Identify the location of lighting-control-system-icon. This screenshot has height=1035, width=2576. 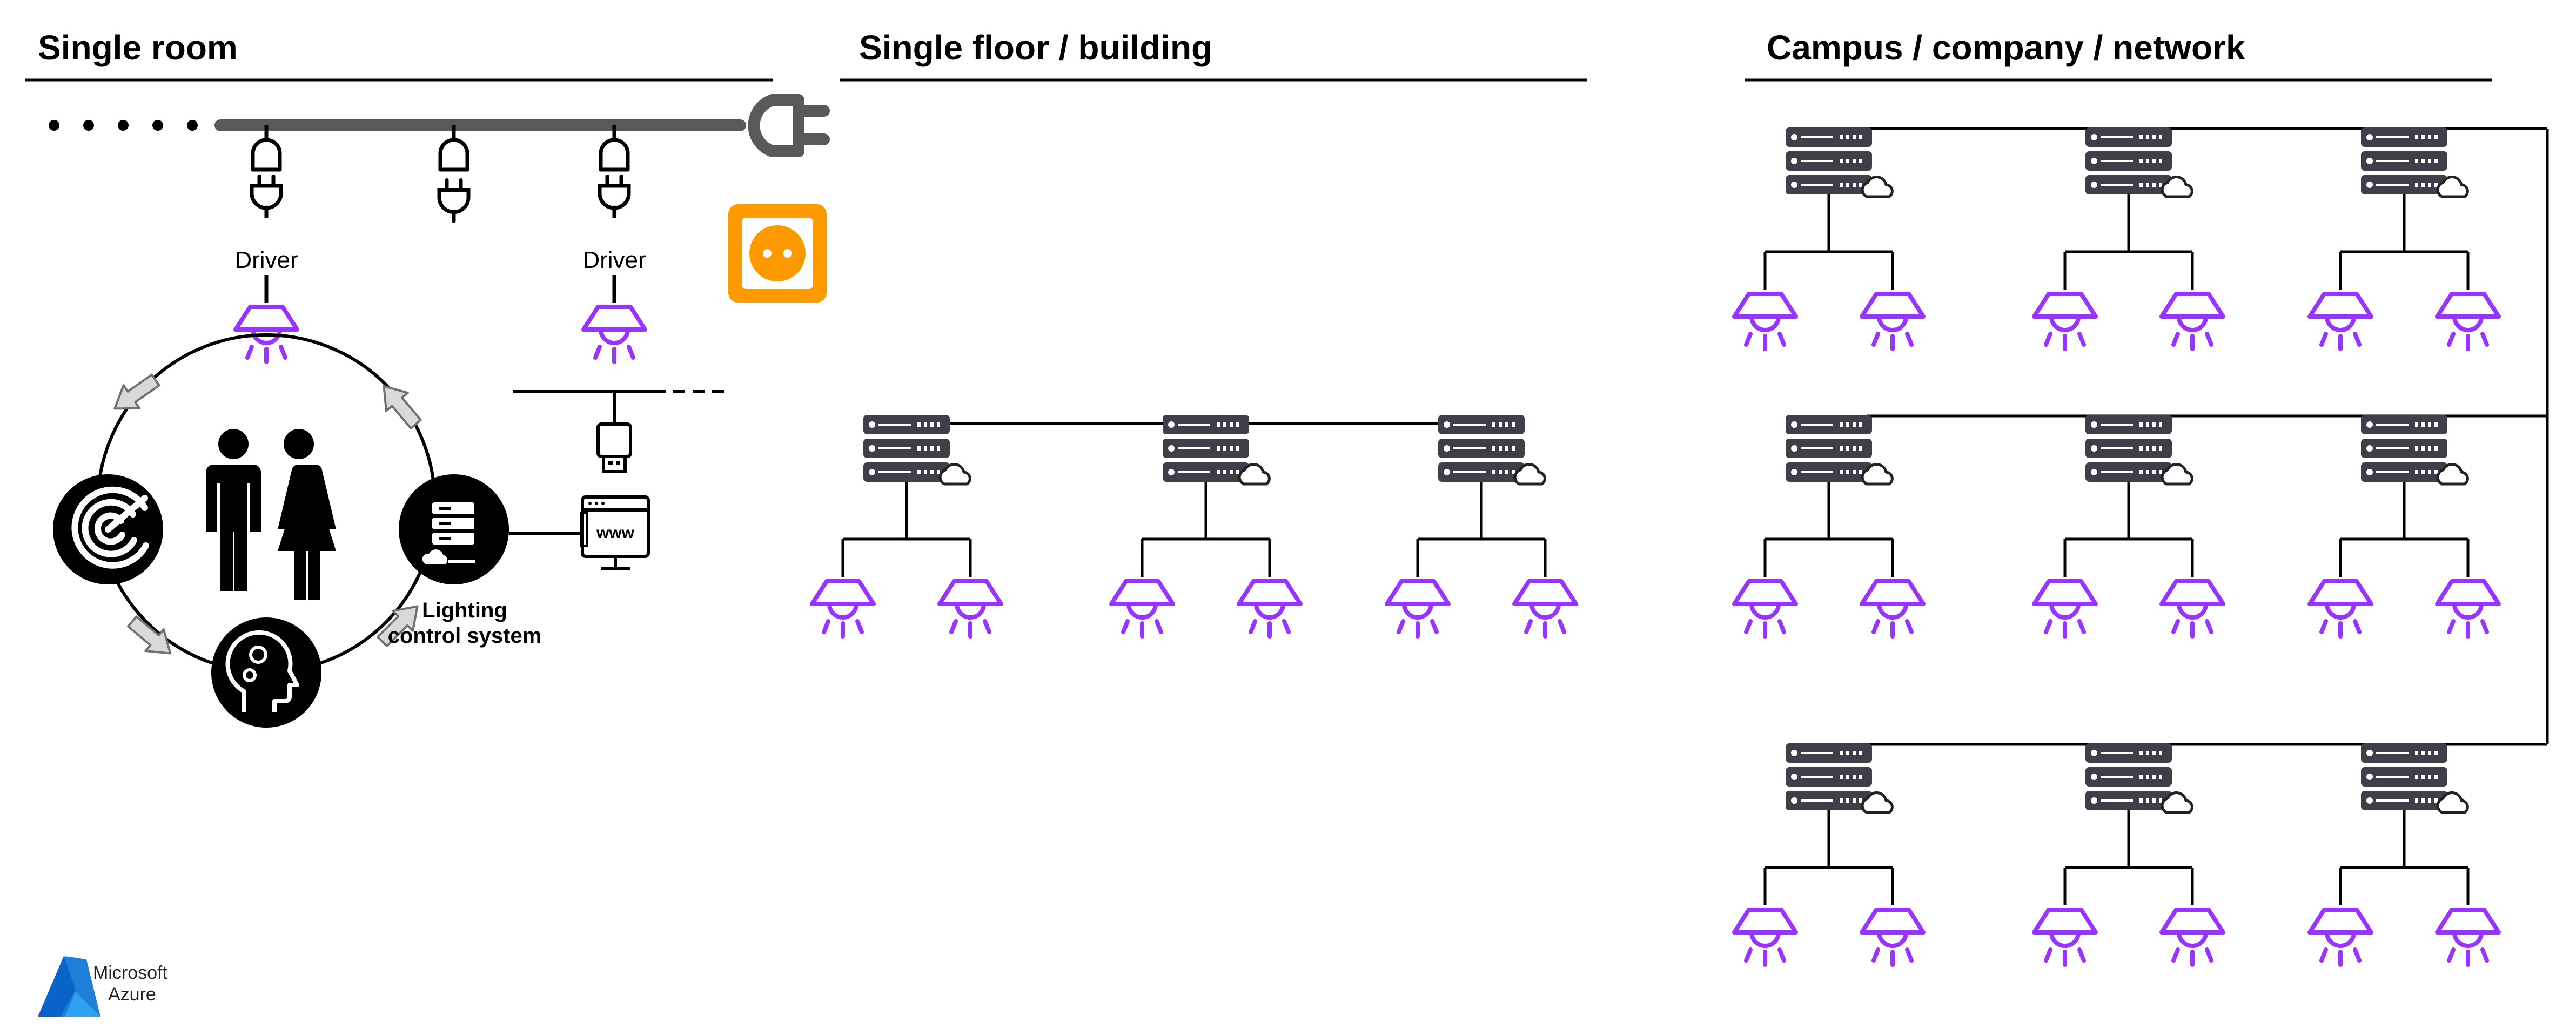
(454, 529).